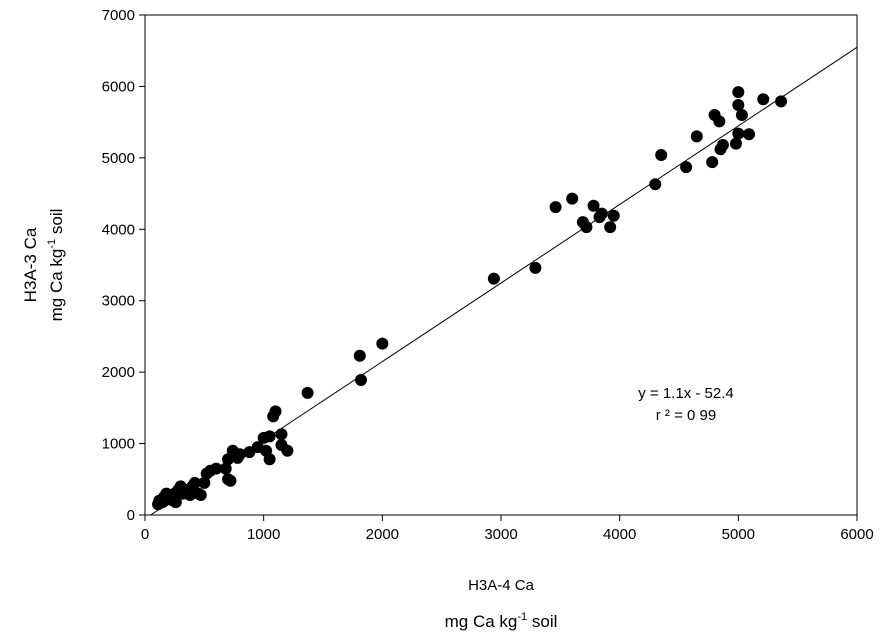  What do you see at coordinates (118, 444) in the screenshot?
I see `y-tick-label: 1000` at bounding box center [118, 444].